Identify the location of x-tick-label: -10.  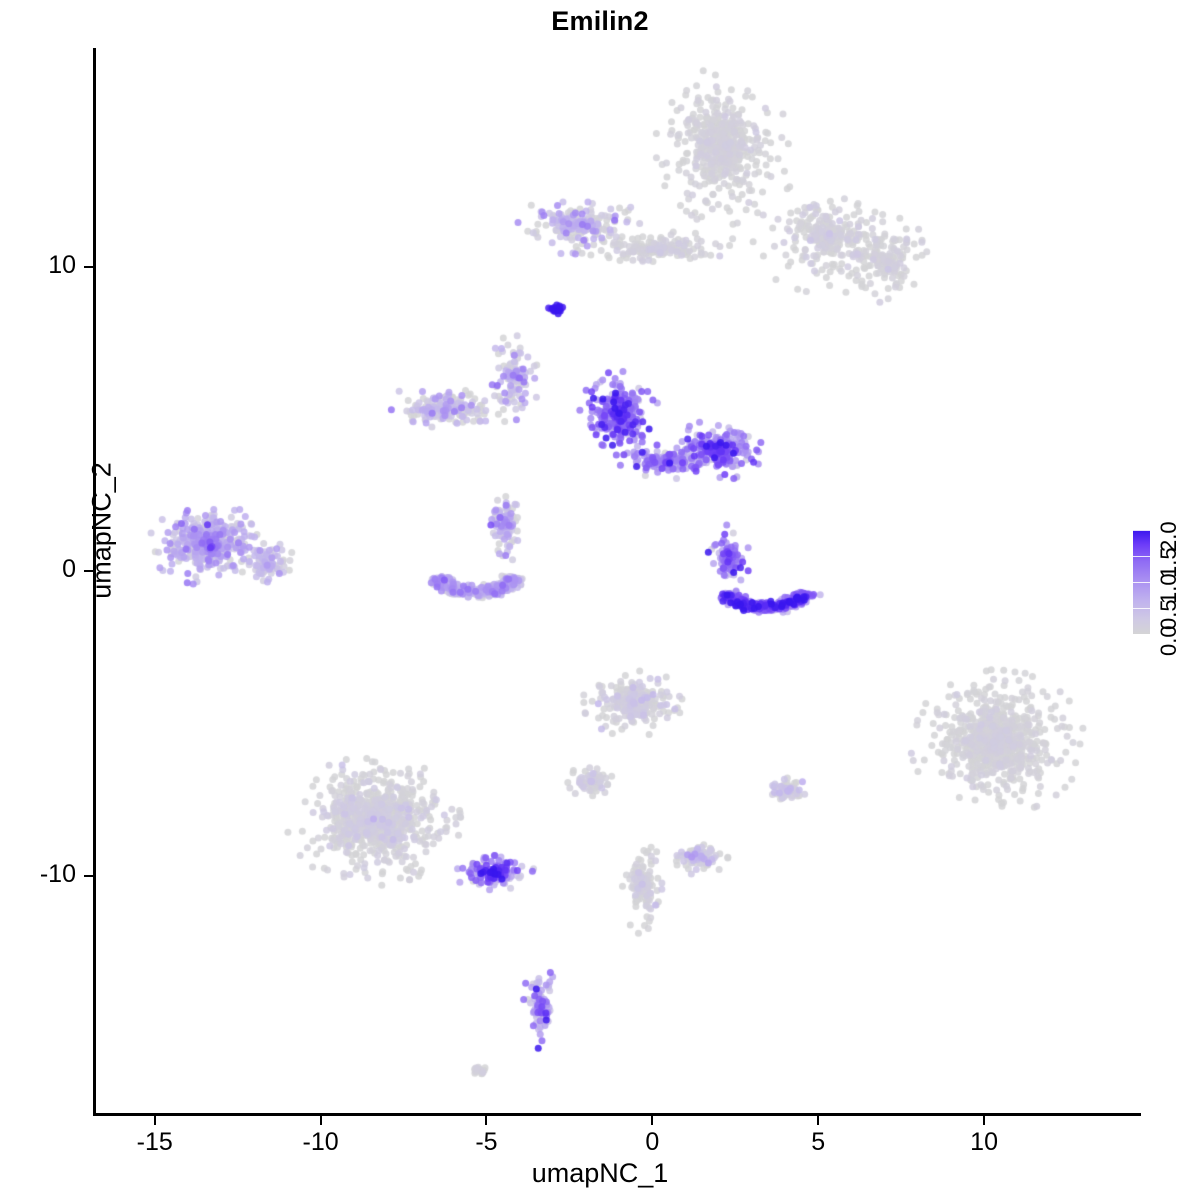
(320, 1142).